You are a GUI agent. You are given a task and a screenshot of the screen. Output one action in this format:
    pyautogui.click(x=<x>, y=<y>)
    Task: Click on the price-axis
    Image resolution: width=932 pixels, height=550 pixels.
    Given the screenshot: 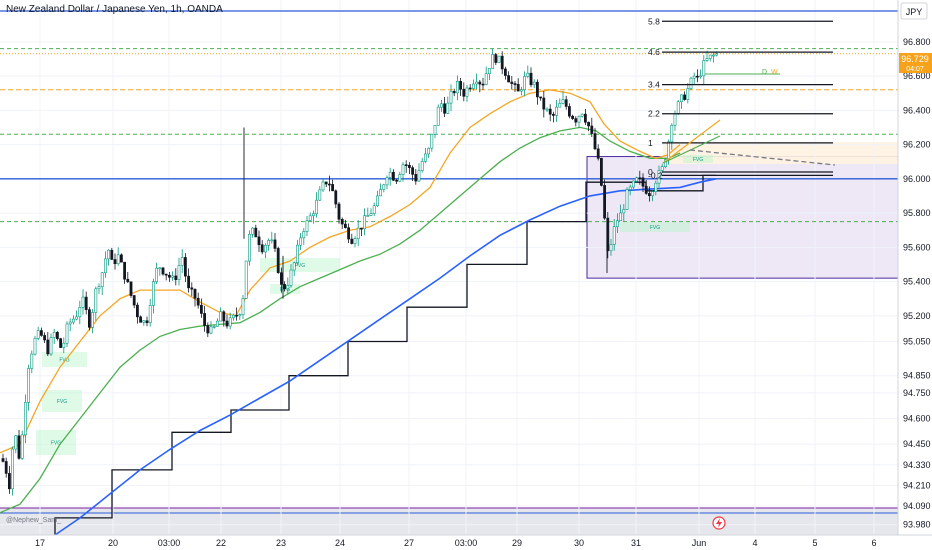 What is the action you would take?
    pyautogui.click(x=915, y=275)
    